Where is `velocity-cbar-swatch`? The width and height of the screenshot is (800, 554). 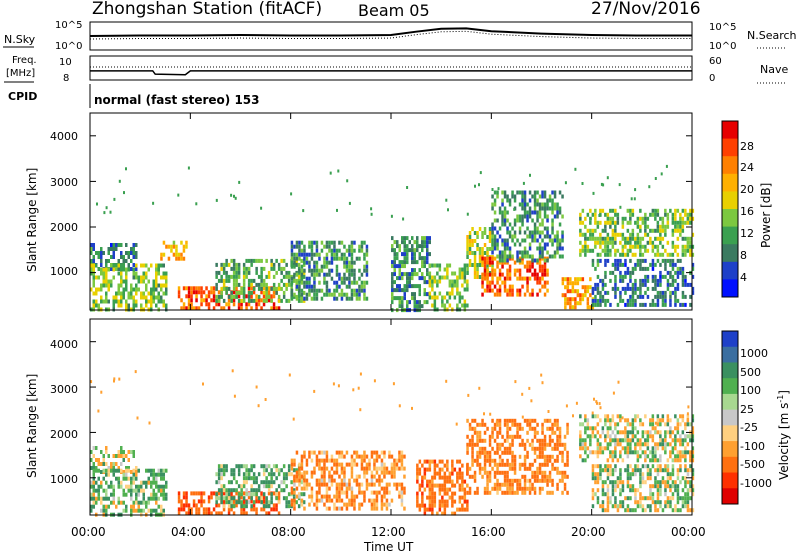
velocity-cbar-swatch is located at coordinates (730, 449).